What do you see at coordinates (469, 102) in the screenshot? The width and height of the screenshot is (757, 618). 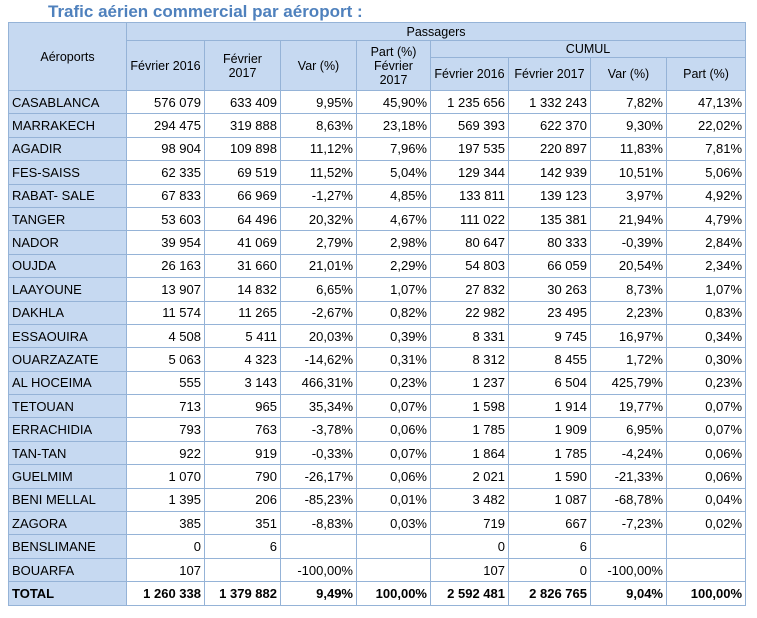 I see `cumul-feb2016-value: 1 235 656` at bounding box center [469, 102].